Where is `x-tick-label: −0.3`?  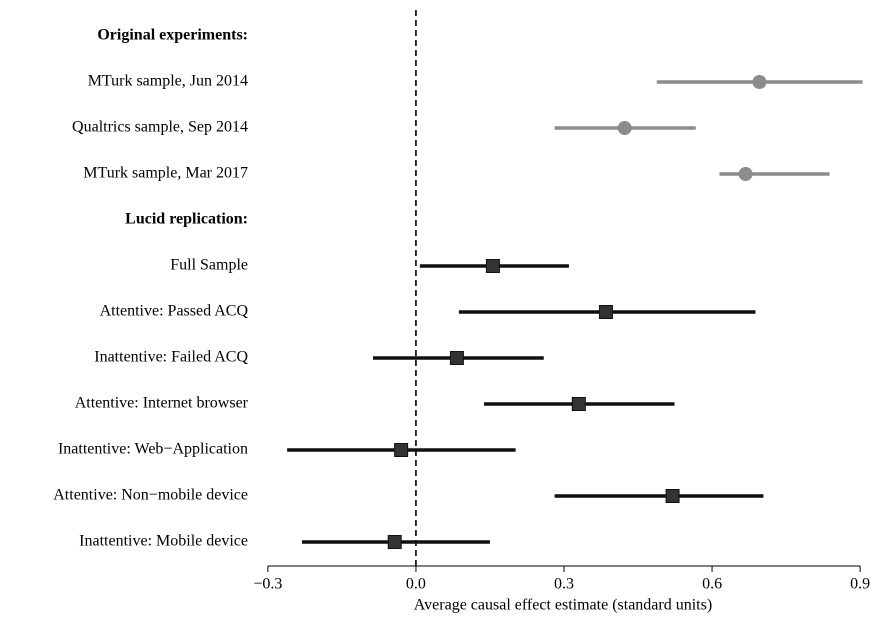
x-tick-label: −0.3 is located at coordinates (267, 584).